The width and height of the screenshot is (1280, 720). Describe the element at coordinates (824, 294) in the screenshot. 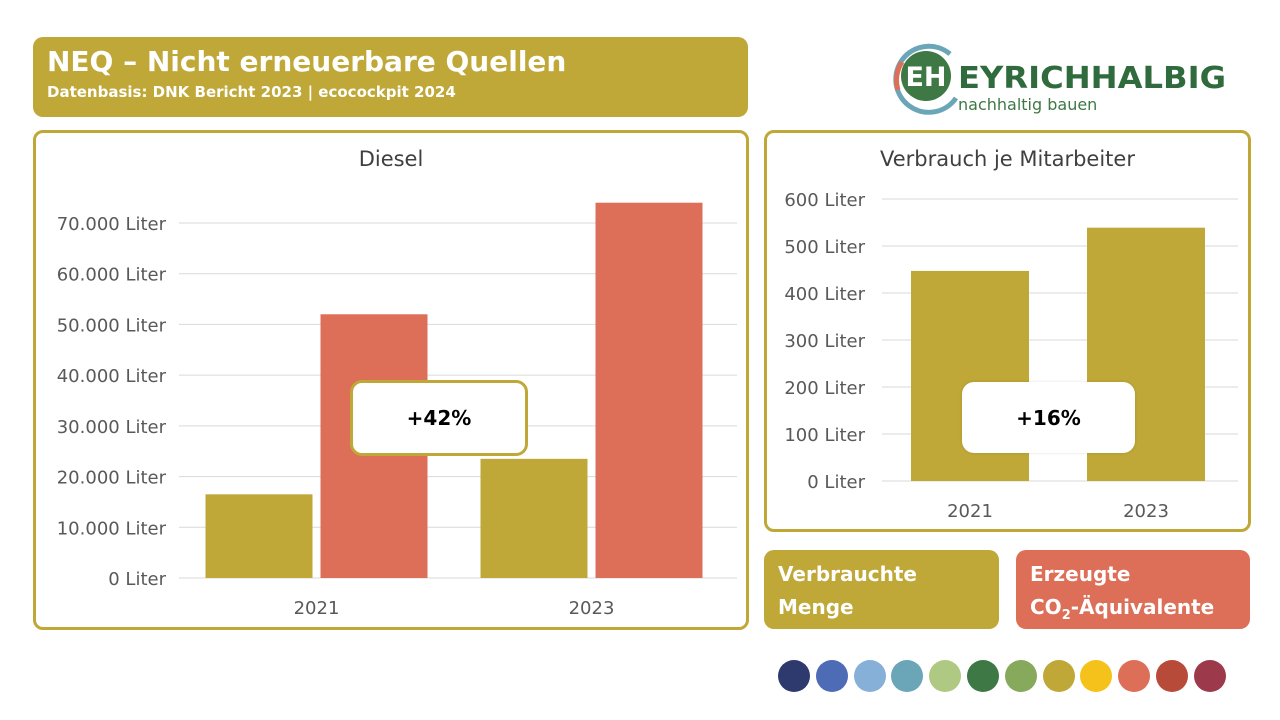

I see `per-employee-y-tick-label: 400 Liter` at that location.